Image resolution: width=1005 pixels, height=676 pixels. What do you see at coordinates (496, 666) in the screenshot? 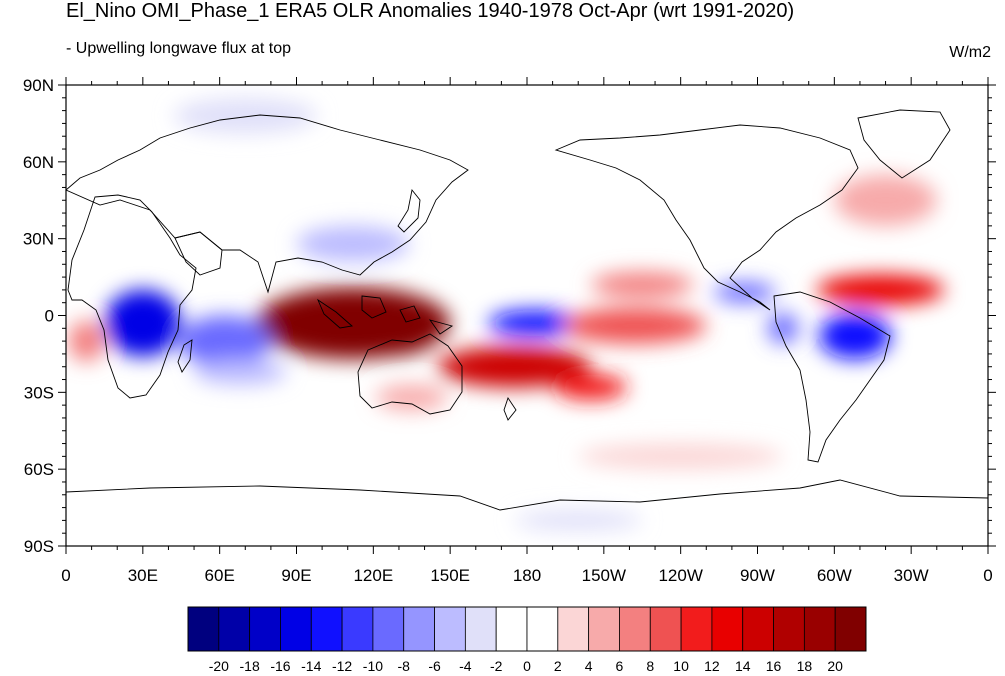
I see `colorbar-label: -2` at bounding box center [496, 666].